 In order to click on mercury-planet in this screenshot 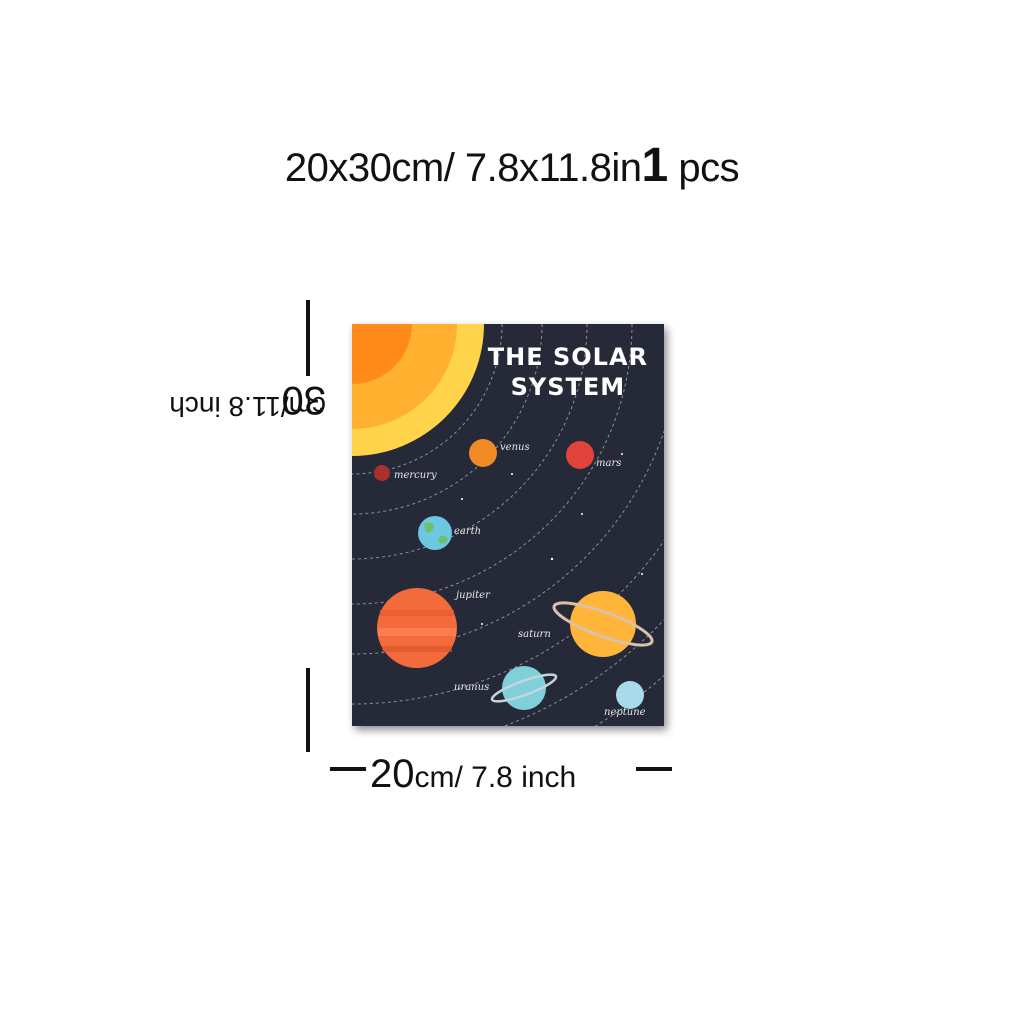, I will do `click(382, 473)`.